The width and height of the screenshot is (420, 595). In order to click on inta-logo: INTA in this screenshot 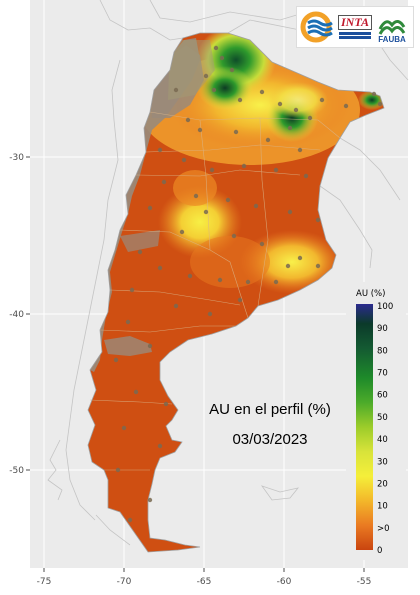, I will do `click(355, 27)`.